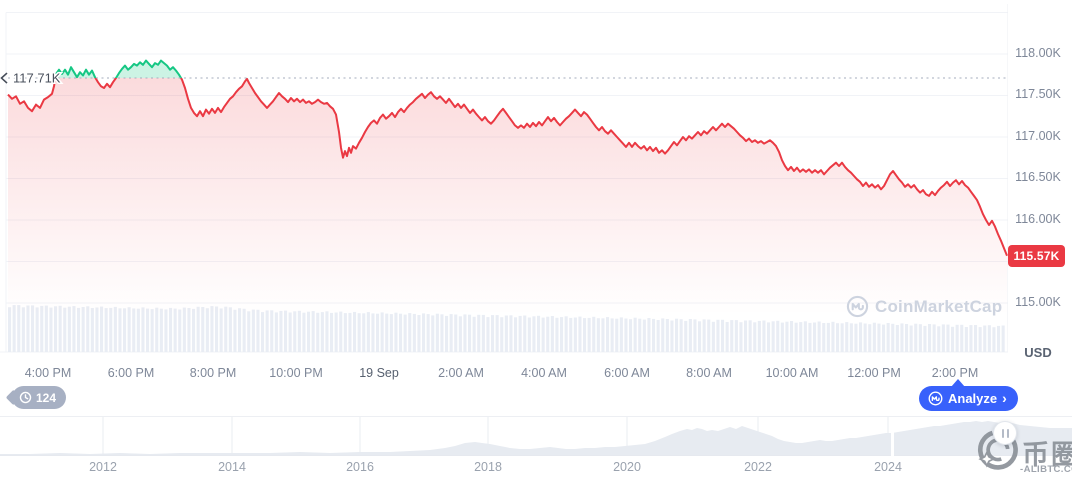  Describe the element at coordinates (958, 383) in the screenshot. I see `analyze-tooltip-pointer` at that location.